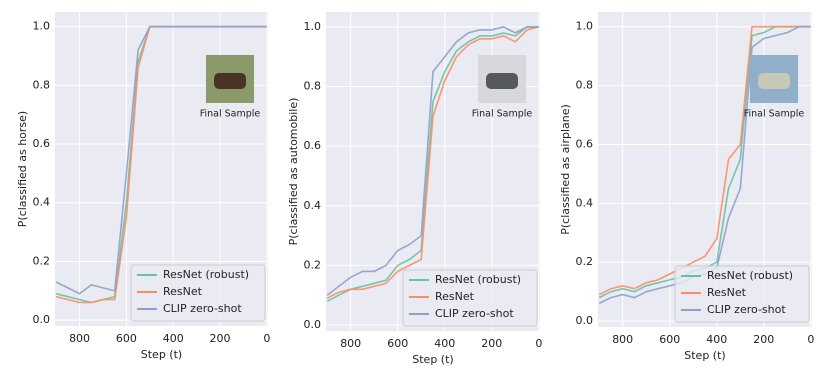  What do you see at coordinates (293, 172) in the screenshot?
I see `y-axis-label: P(classified as automobile)` at bounding box center [293, 172].